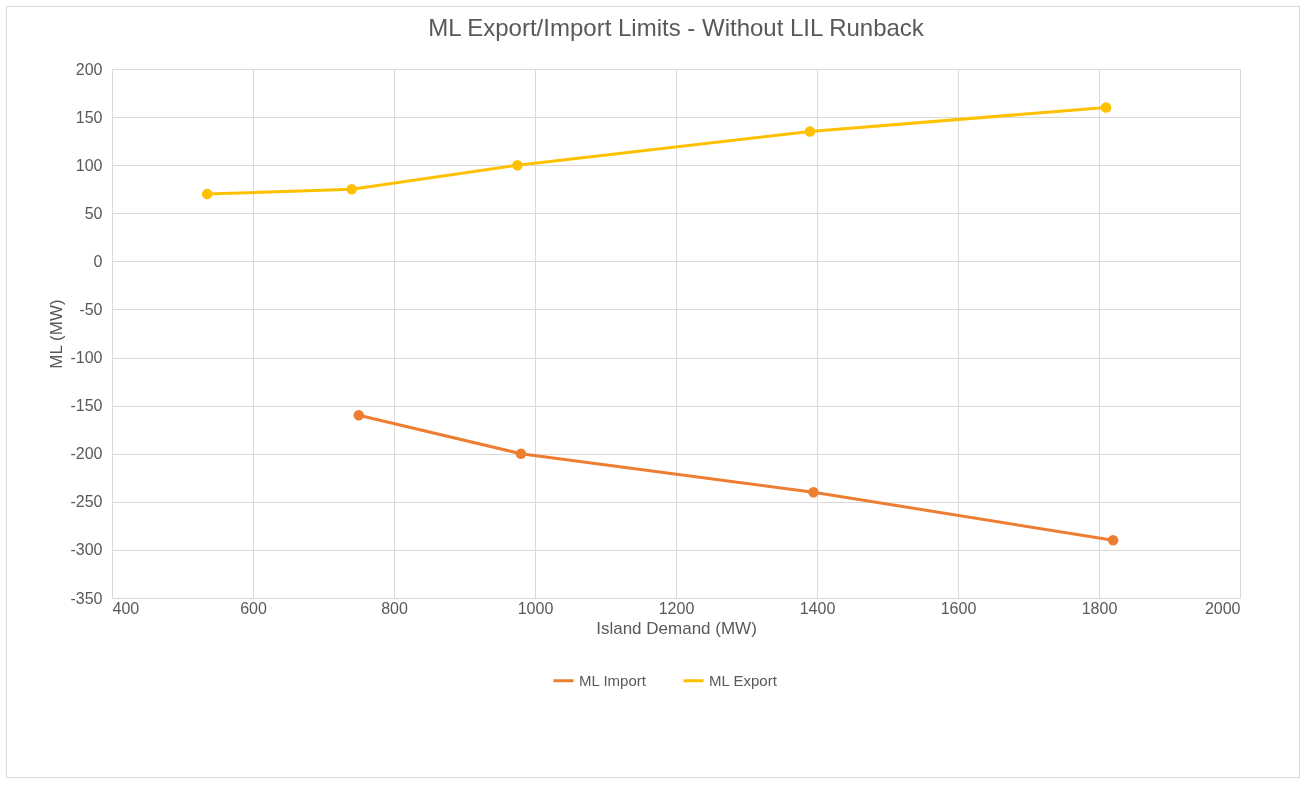 The width and height of the screenshot is (1308, 786). What do you see at coordinates (743, 680) in the screenshot?
I see `legend-label: ML Export` at bounding box center [743, 680].